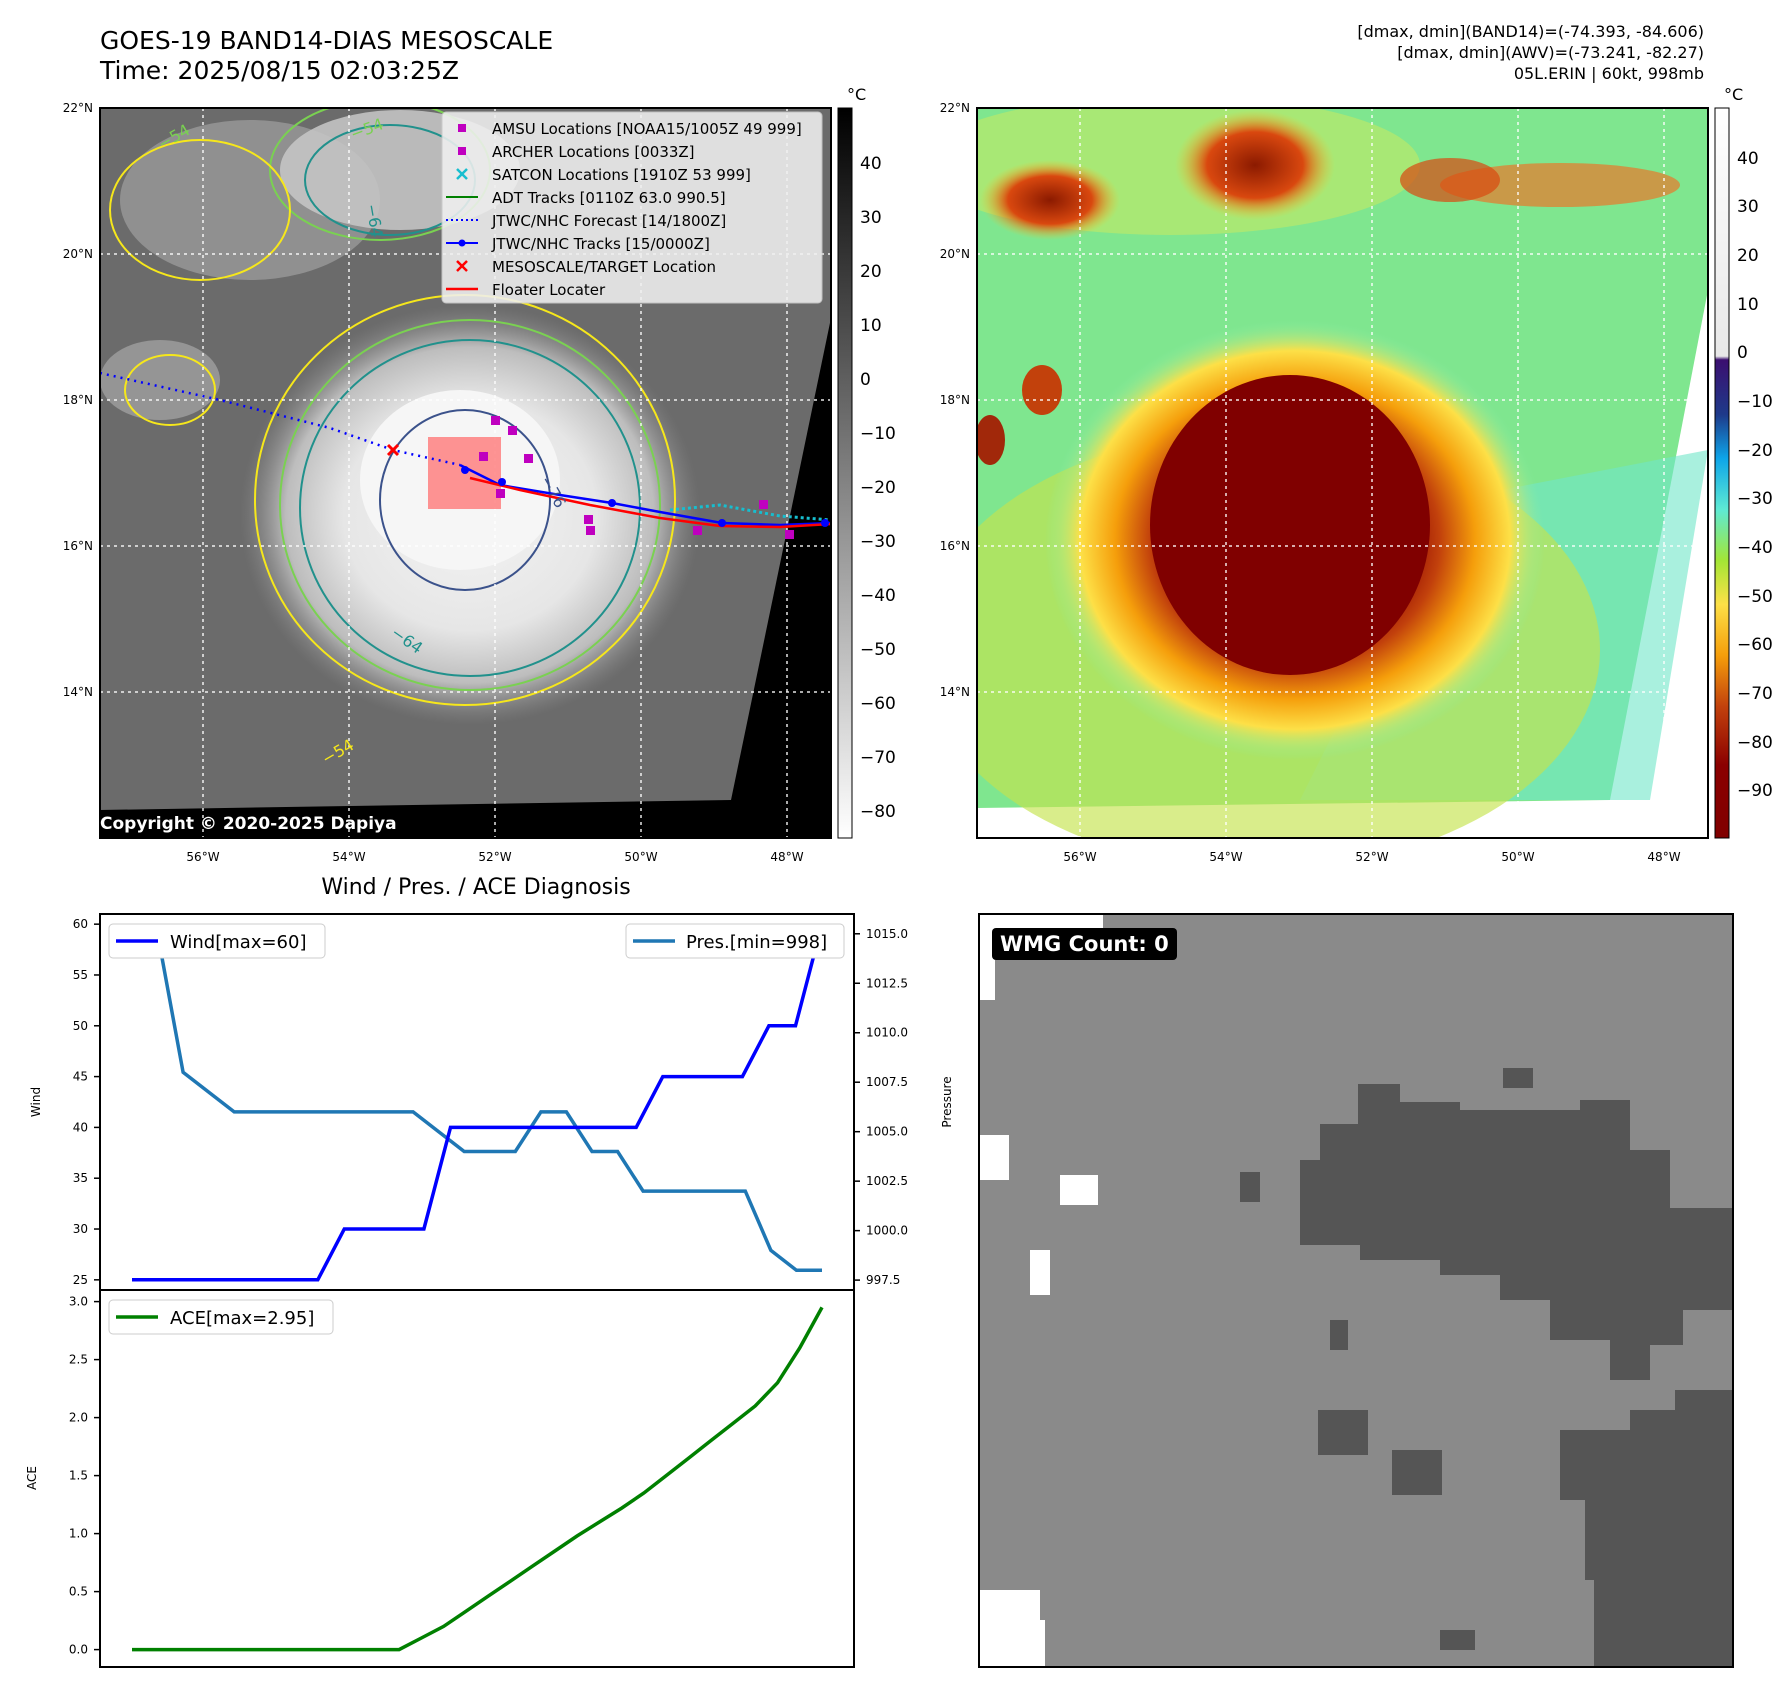  I want to click on copyright-text: Copyright © 2020-2025 Dapiya, so click(248, 824).